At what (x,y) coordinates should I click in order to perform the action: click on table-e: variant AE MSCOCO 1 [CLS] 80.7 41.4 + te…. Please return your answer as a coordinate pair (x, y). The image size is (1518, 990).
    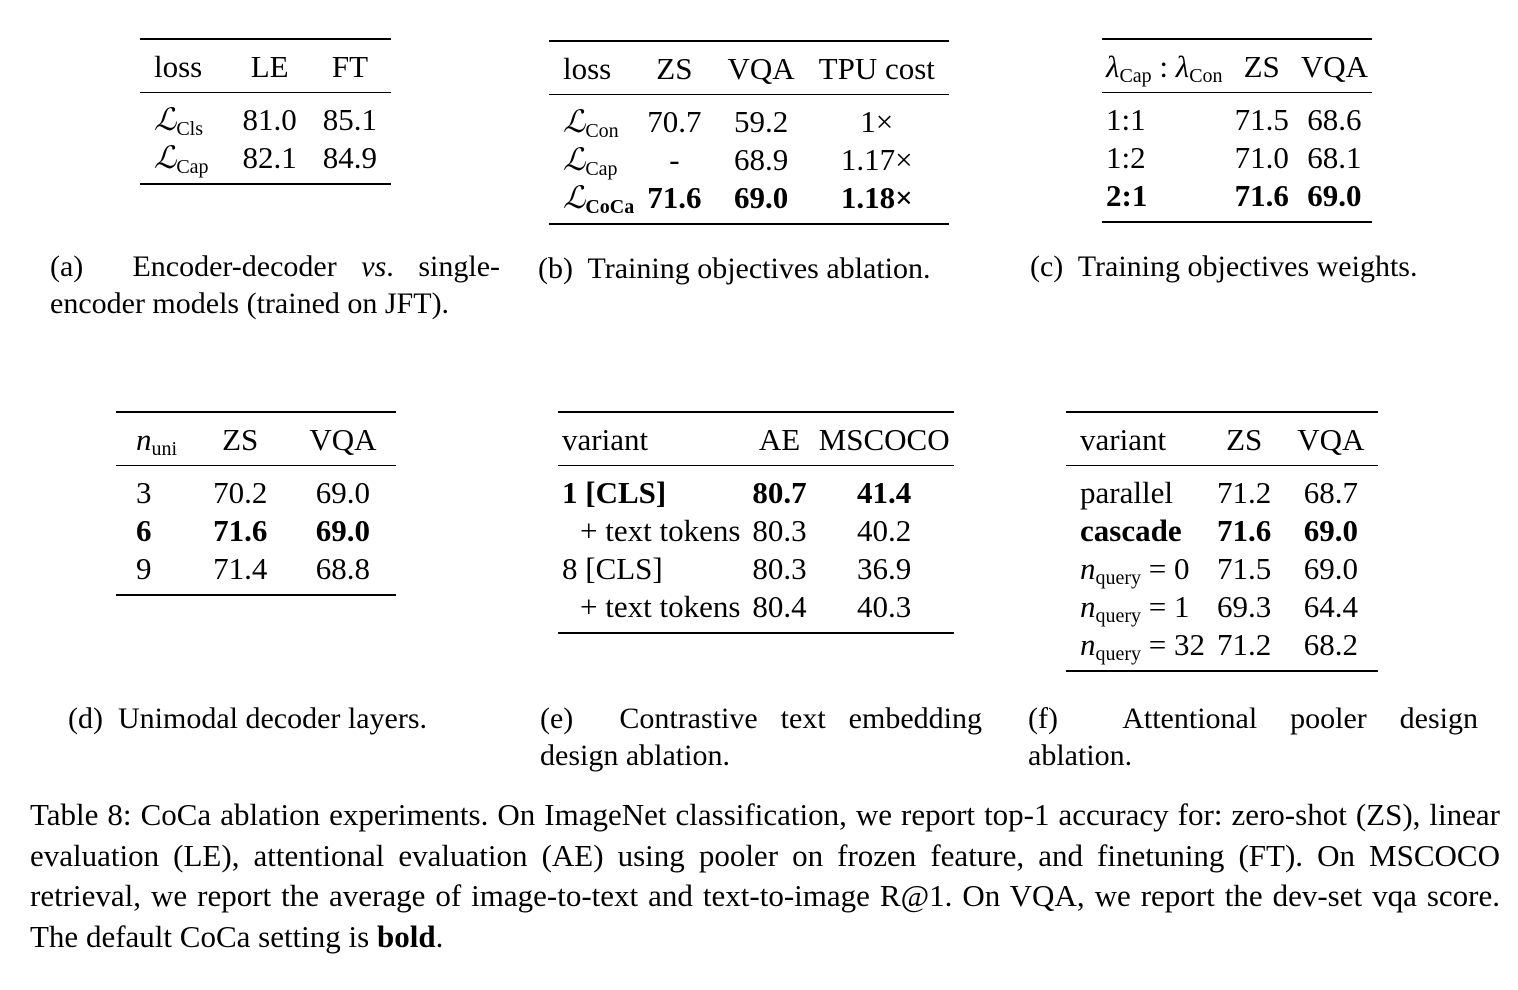
    Looking at the image, I should click on (756, 522).